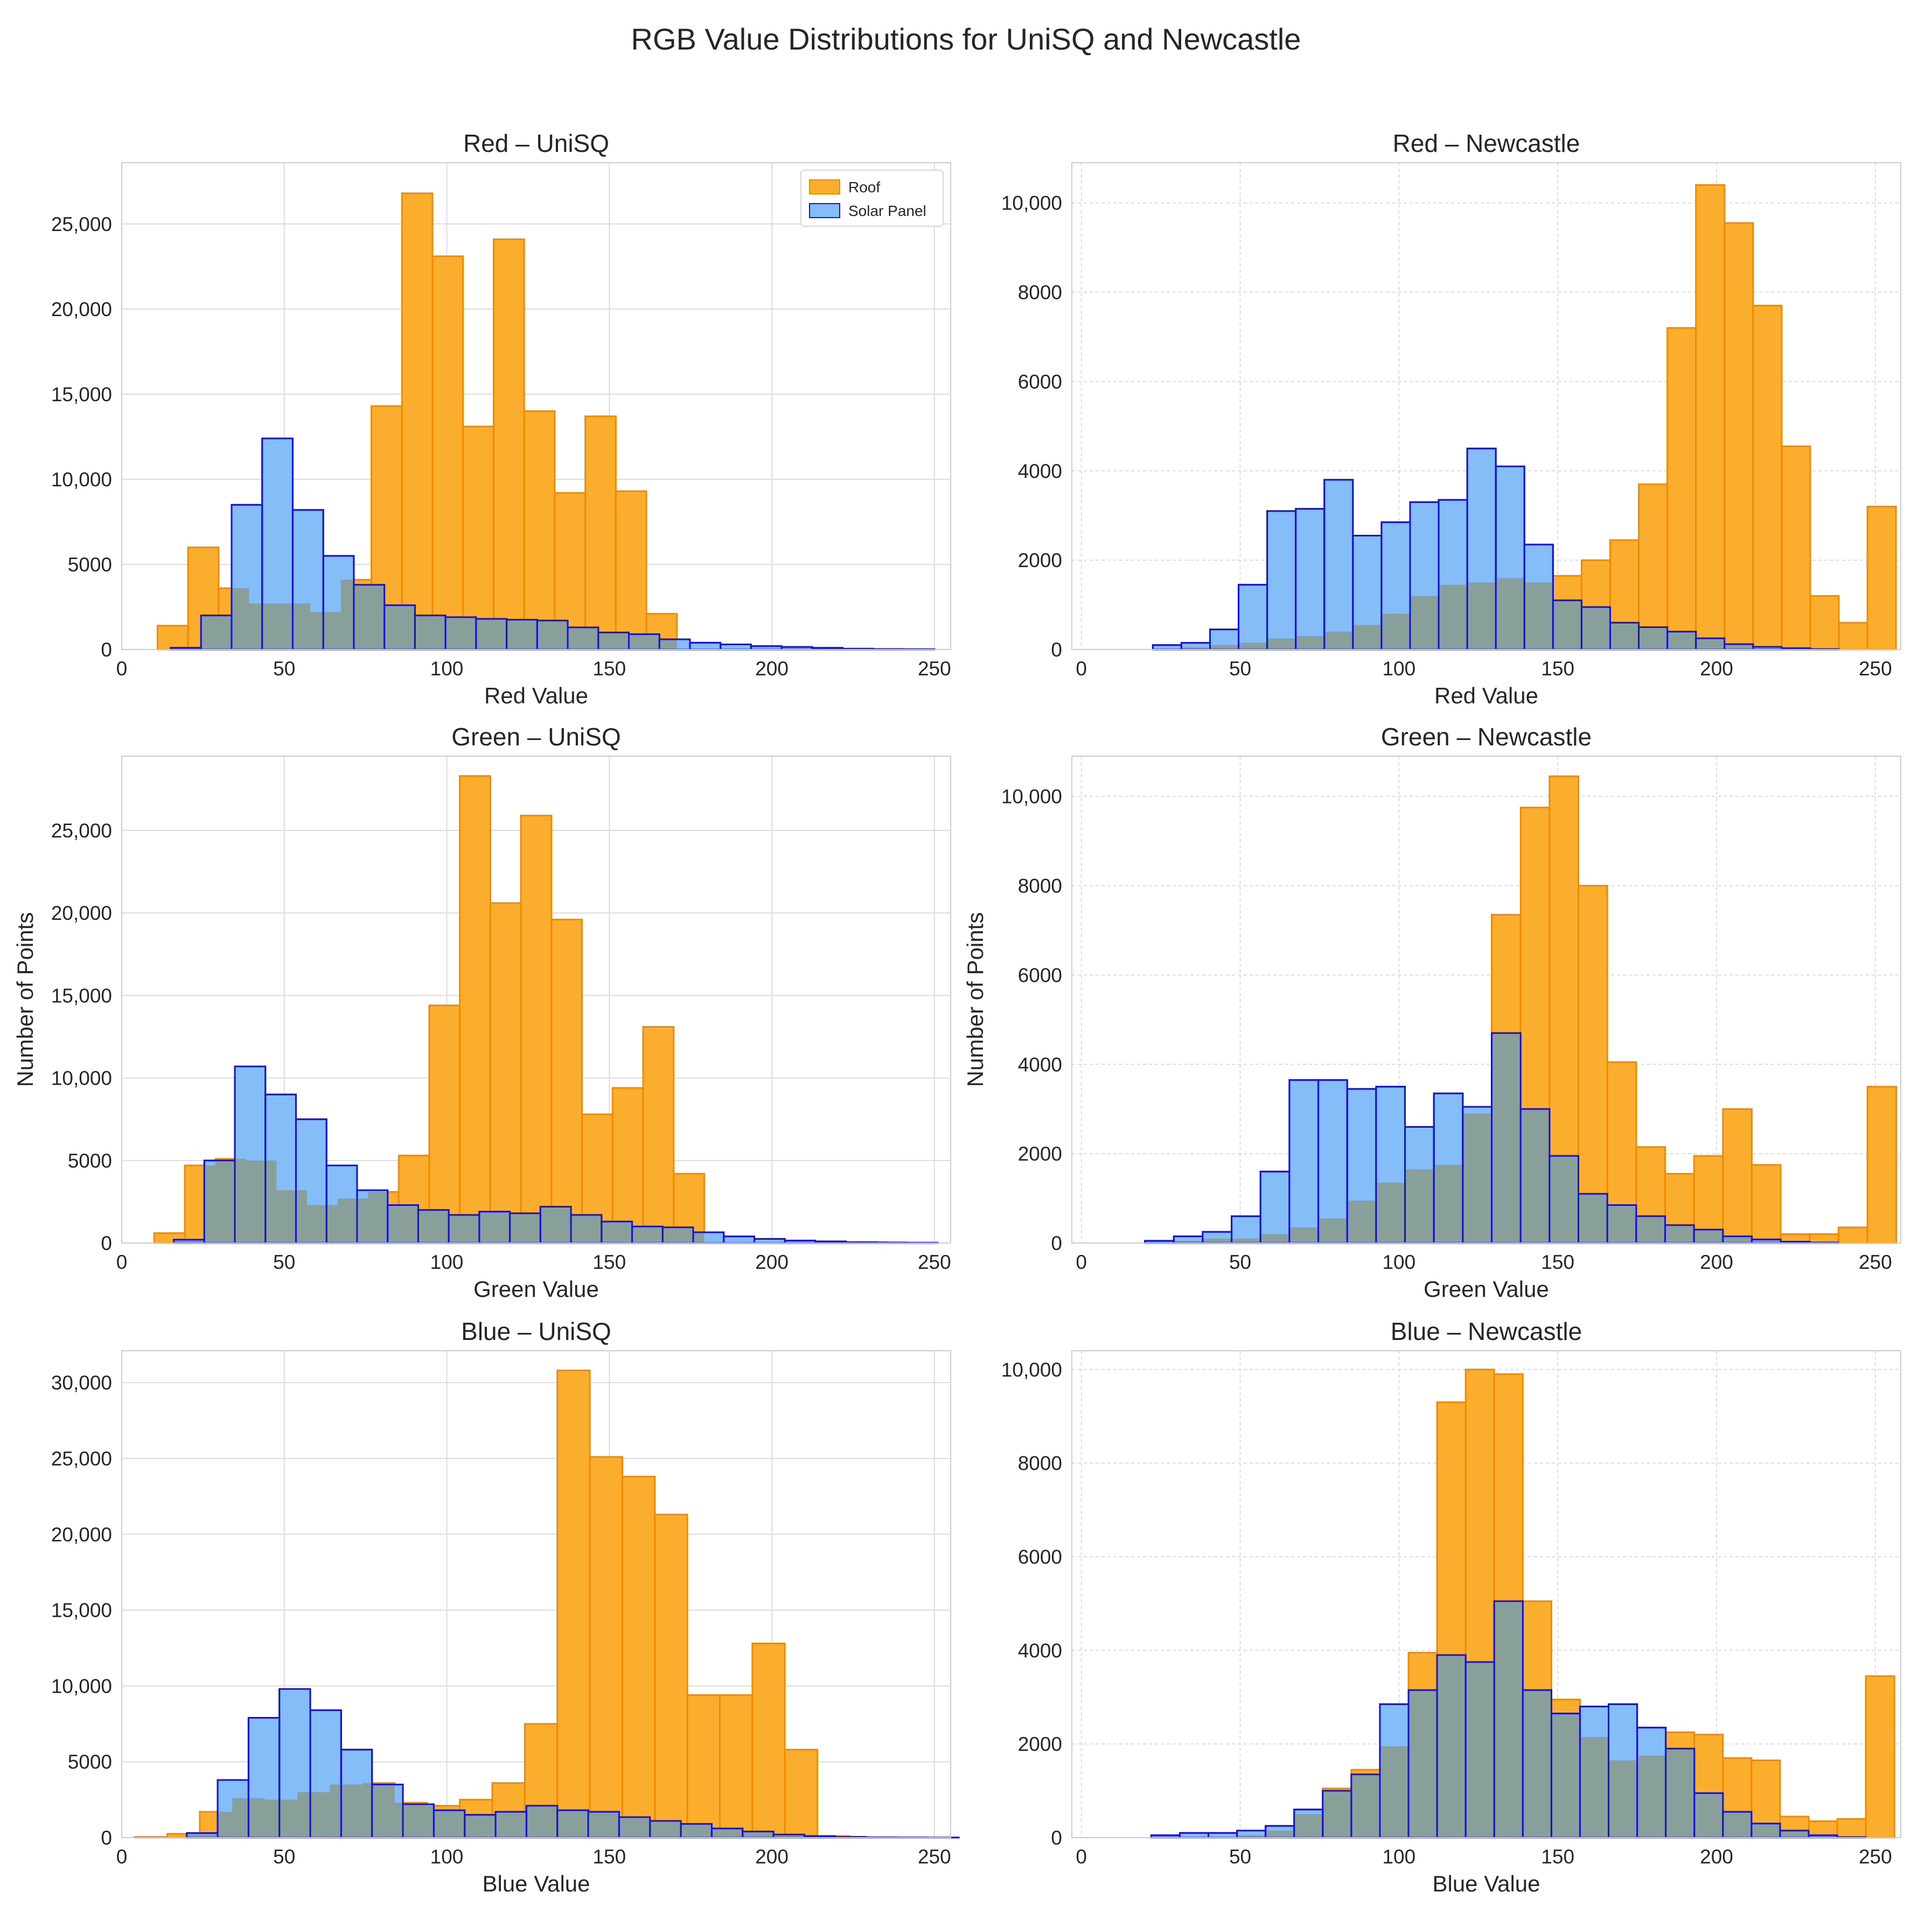 The width and height of the screenshot is (1932, 1913). Describe the element at coordinates (1398, 1262) in the screenshot. I see `x-tick-label: 100` at that location.